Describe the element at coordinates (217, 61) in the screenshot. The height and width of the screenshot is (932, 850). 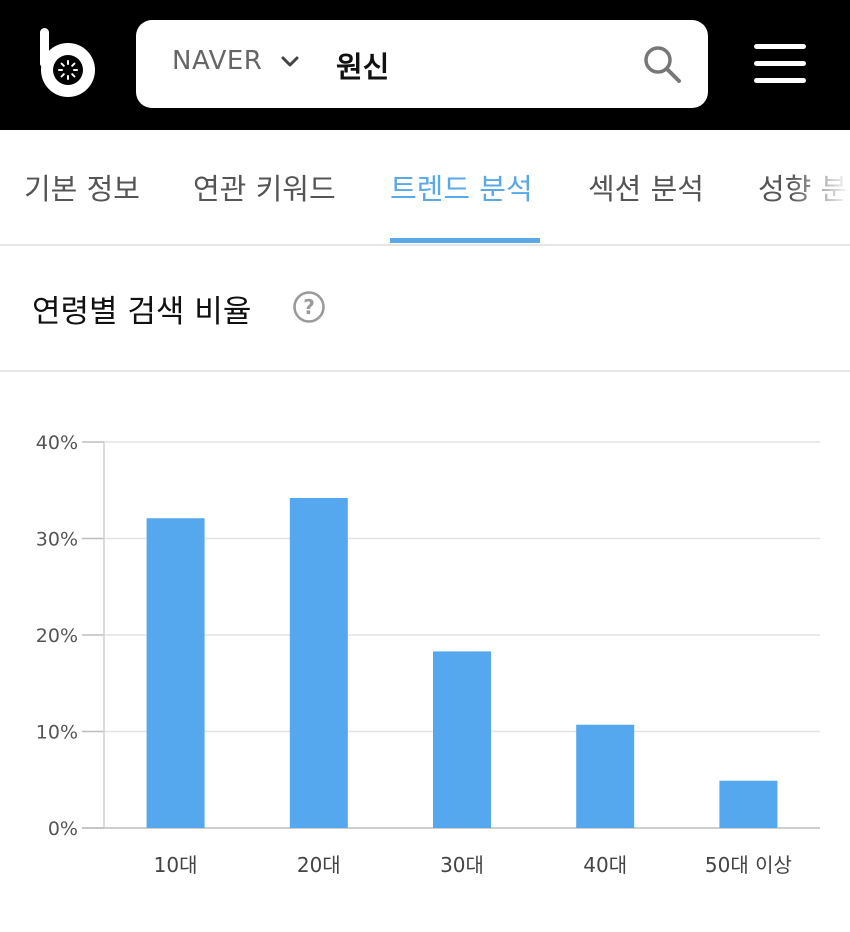
I see `search-engine-select: NAVER` at that location.